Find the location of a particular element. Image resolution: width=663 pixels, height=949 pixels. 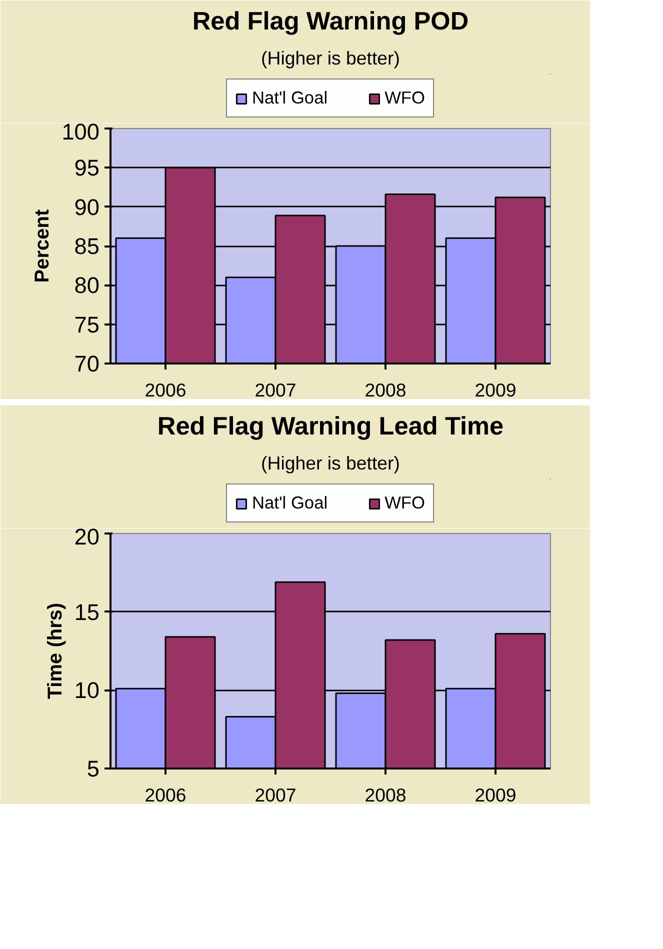

chart-title: Red Flag Warning Lead Time is located at coordinates (330, 426).